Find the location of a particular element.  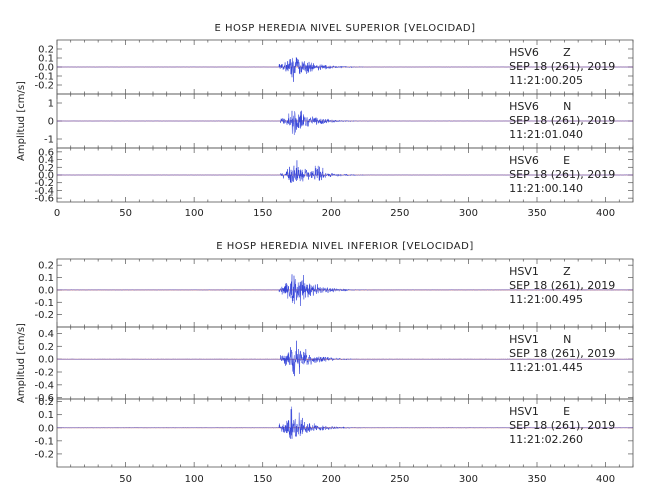

y-tick-label: 0.6 is located at coordinates (46, 152).